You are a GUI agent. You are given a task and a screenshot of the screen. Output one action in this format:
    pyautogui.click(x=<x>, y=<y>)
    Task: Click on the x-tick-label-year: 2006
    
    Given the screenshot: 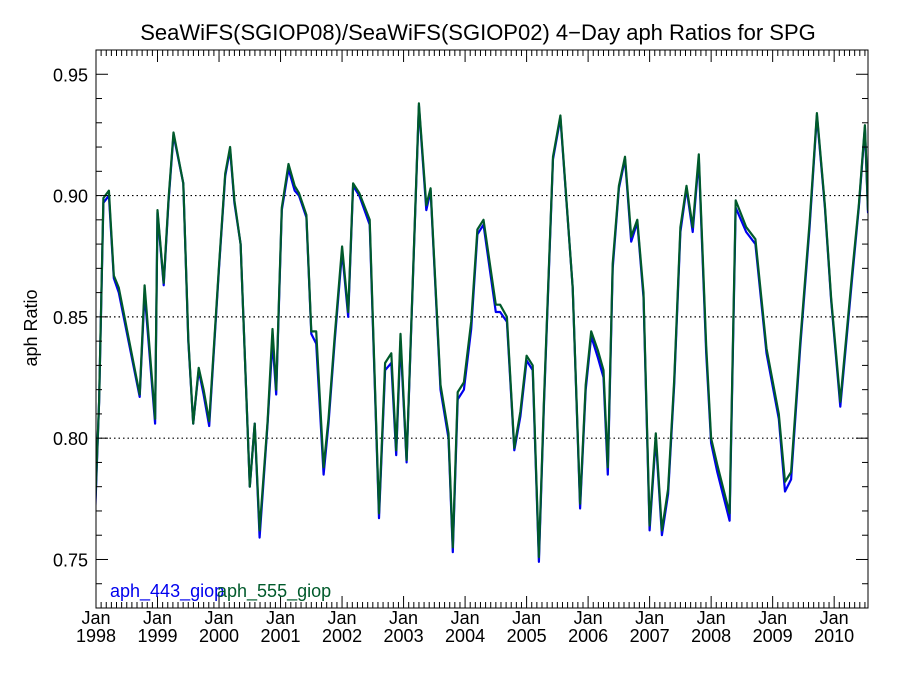 What is the action you would take?
    pyautogui.click(x=588, y=636)
    